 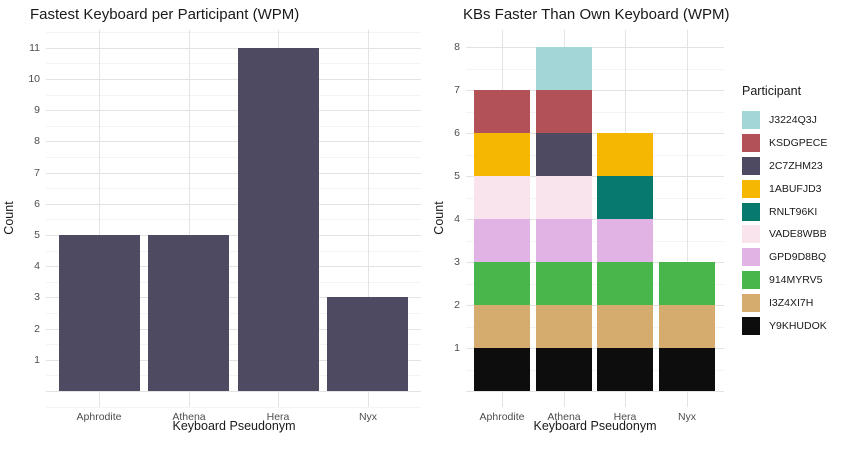 I want to click on bar-segment-athena-ksdgpece, so click(x=564, y=111).